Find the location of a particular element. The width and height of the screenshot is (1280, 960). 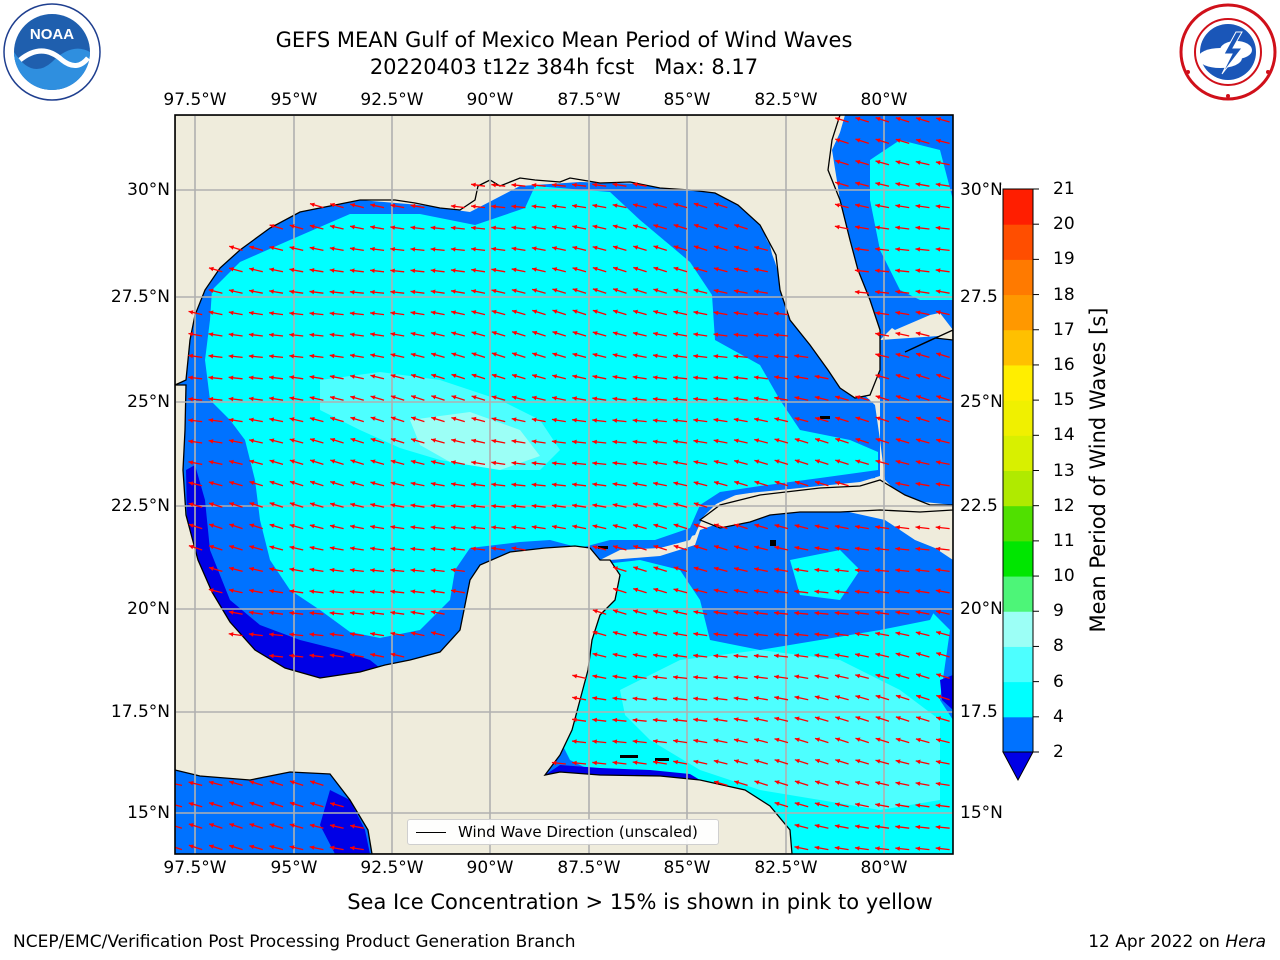

colorbar-tick-label: 16 is located at coordinates (1064, 364).